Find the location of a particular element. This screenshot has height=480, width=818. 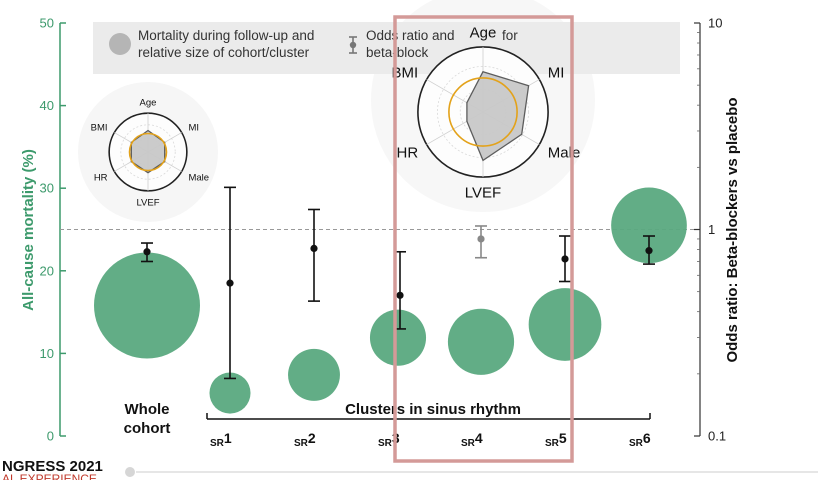

left-axis-title: All-cause mortality (%) is located at coordinates (28, 230).